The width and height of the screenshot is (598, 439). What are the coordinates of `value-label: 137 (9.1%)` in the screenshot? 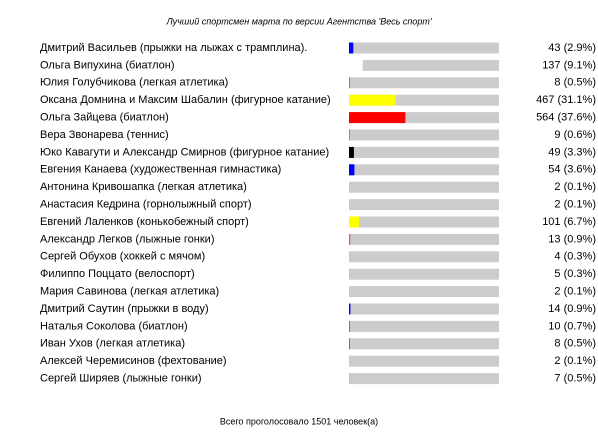 It's located at (569, 65).